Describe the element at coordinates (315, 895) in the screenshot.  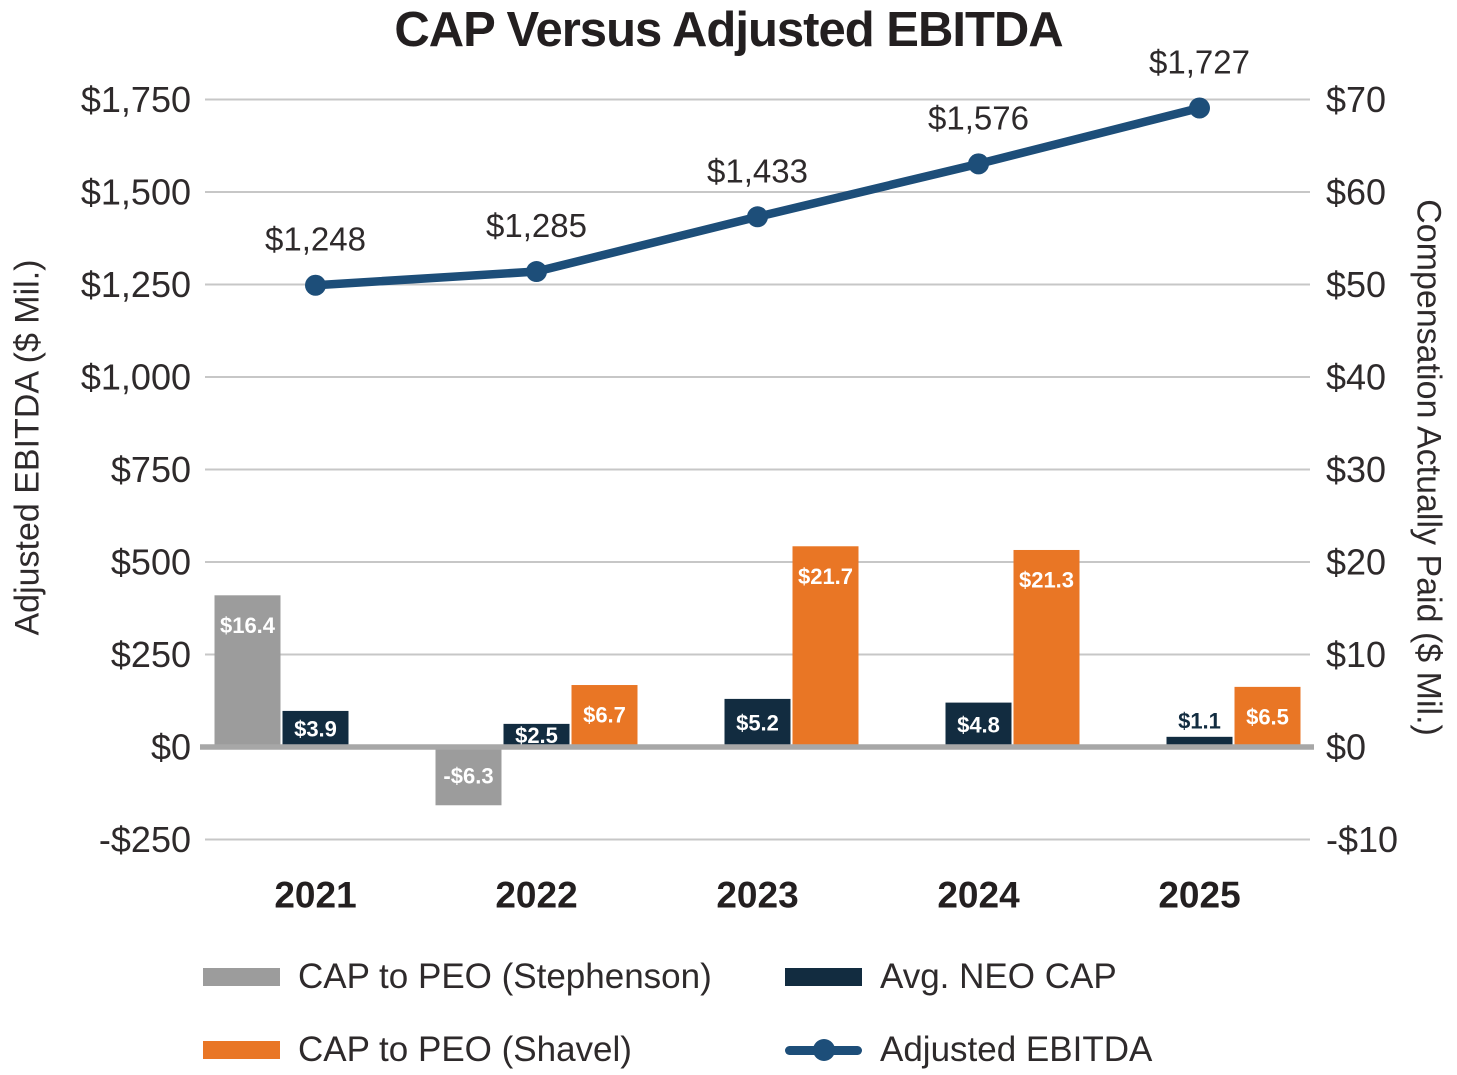
I see `x-axis-label-2021: 2021` at that location.